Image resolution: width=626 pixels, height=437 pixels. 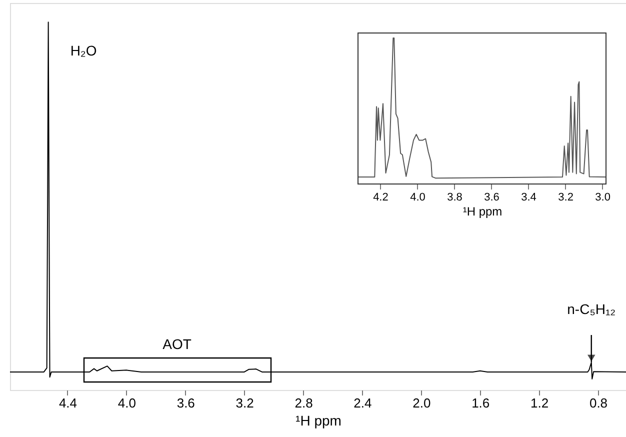 What do you see at coordinates (421, 403) in the screenshot?
I see `x-tick-label: 2.0` at bounding box center [421, 403].